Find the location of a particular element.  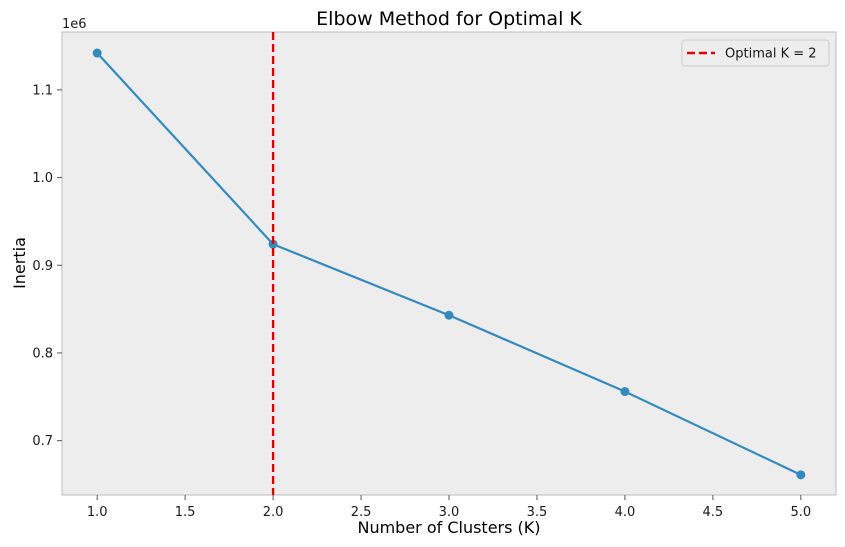

x-tick-label: 5.0 is located at coordinates (800, 512).